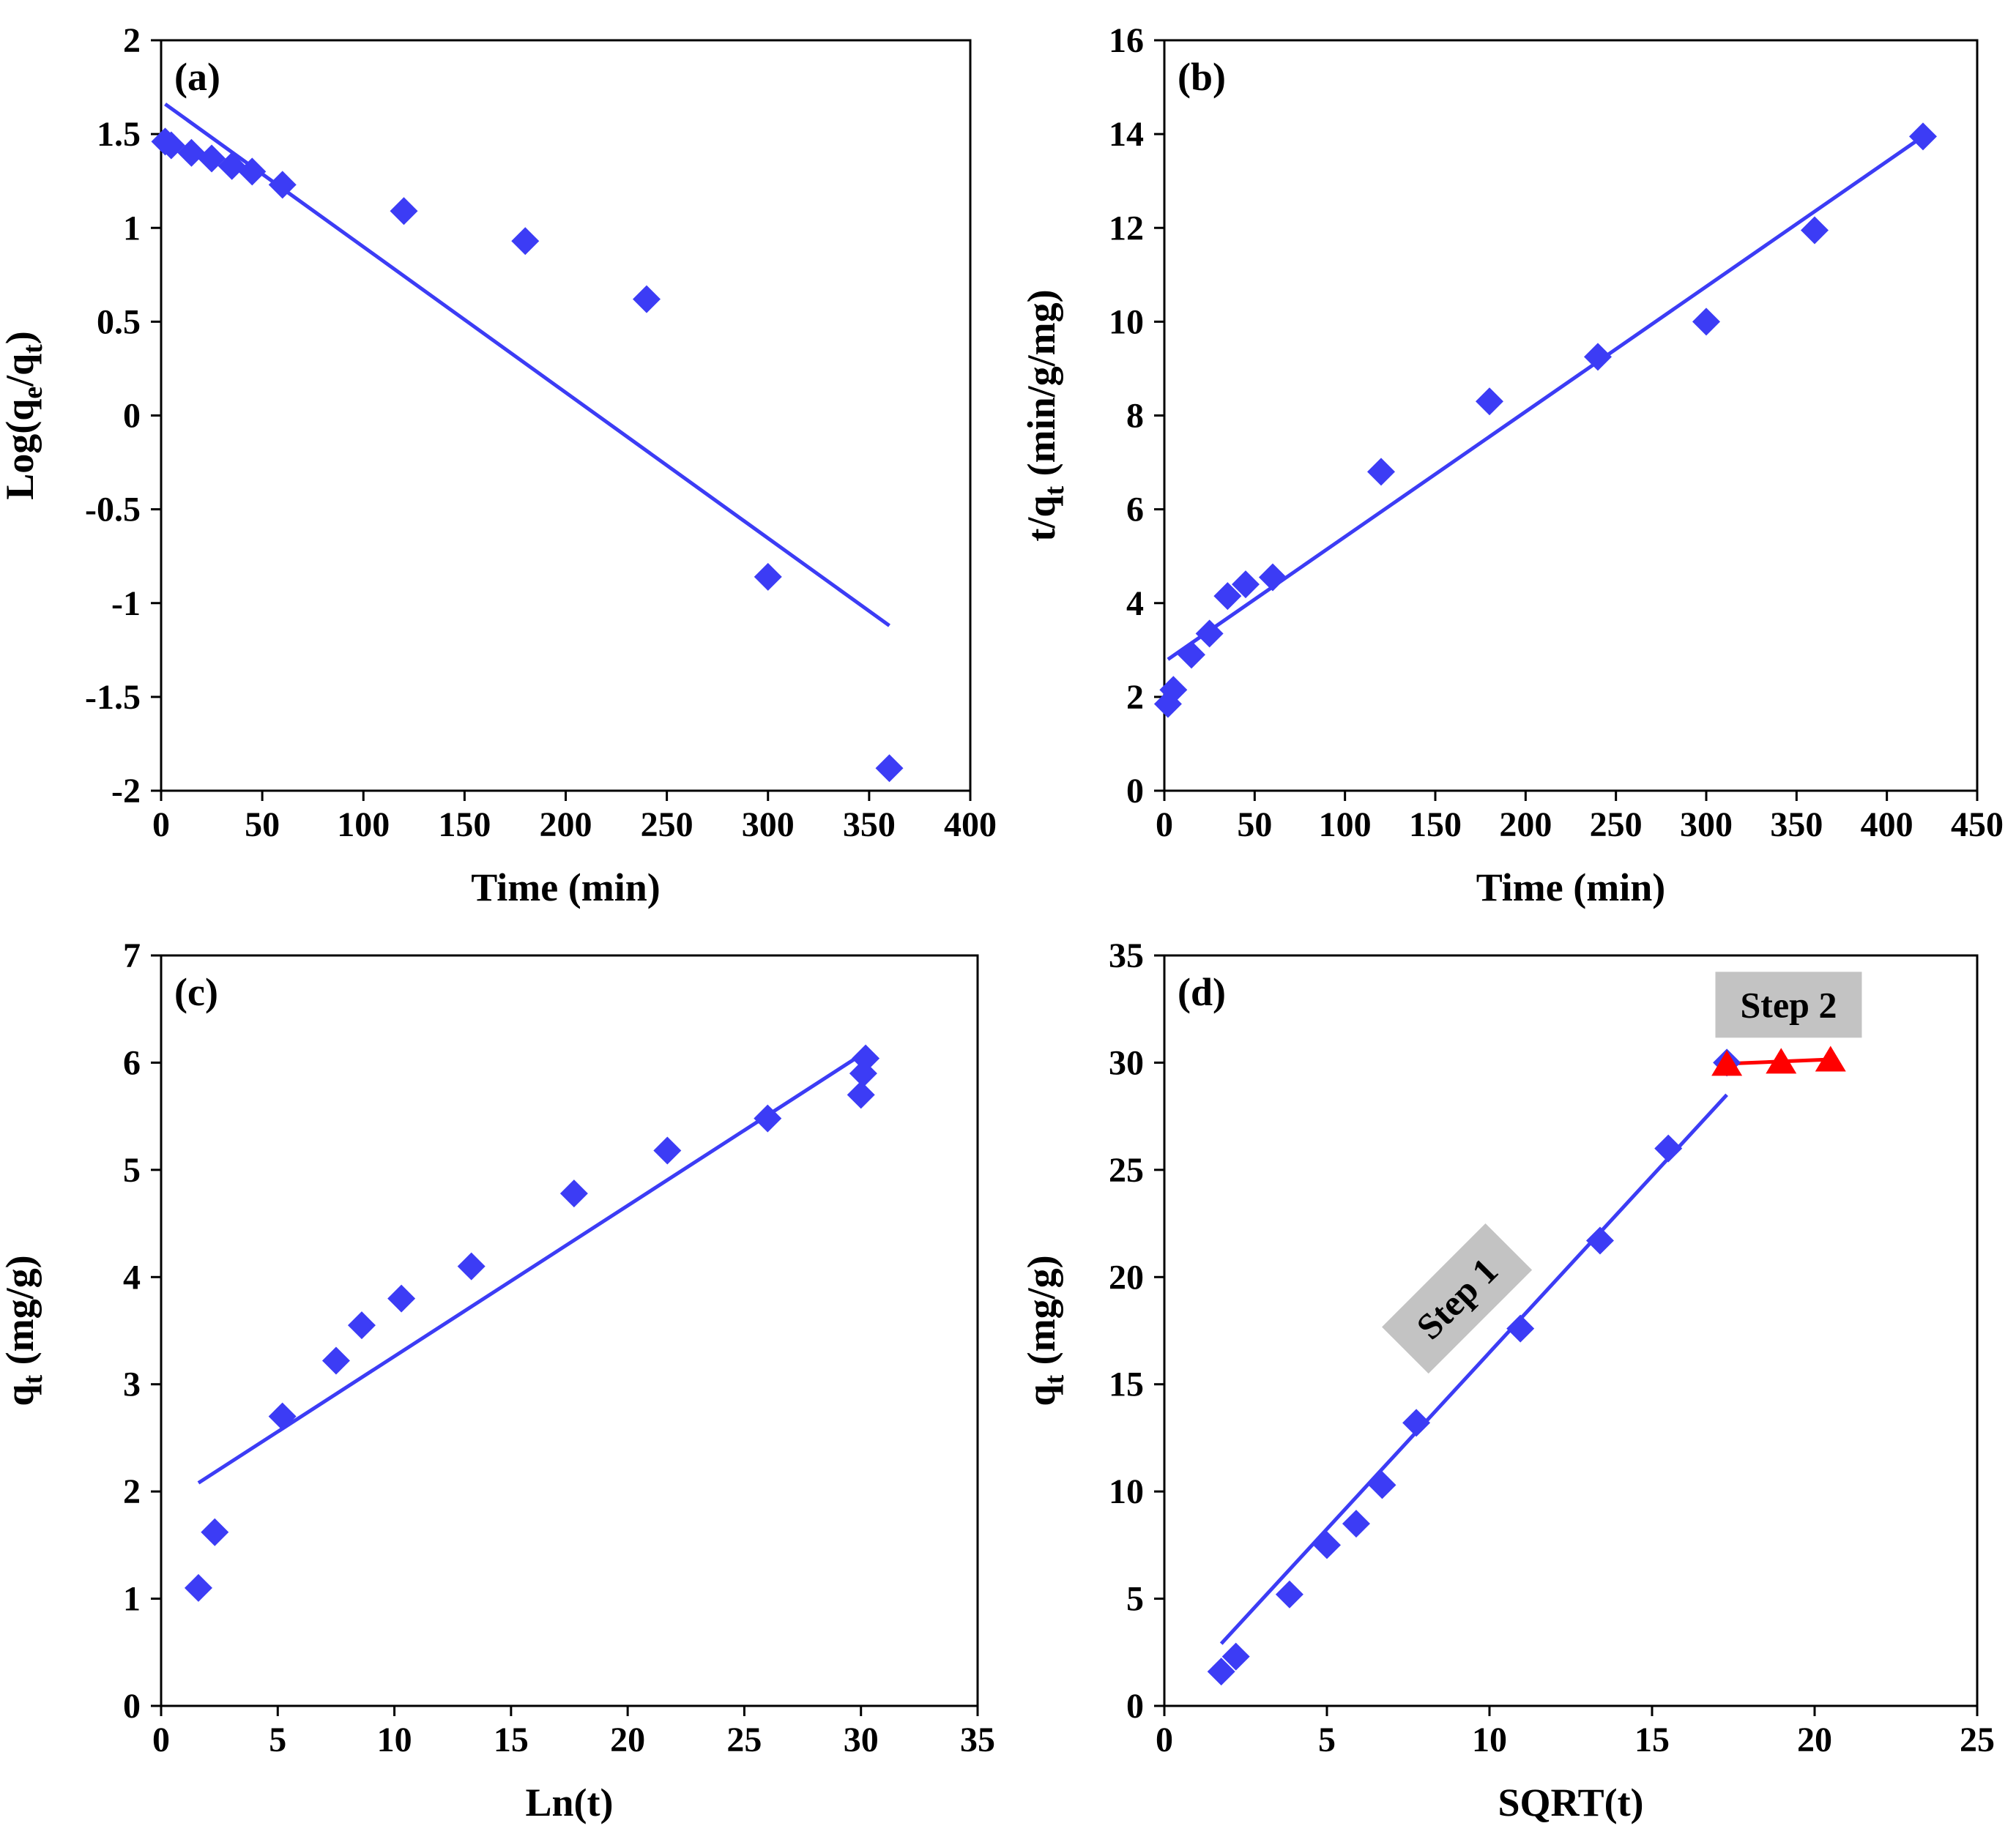 This screenshot has width=2016, height=1845. Describe the element at coordinates (861, 1740) in the screenshot. I see `x-tick-label: 30` at that location.